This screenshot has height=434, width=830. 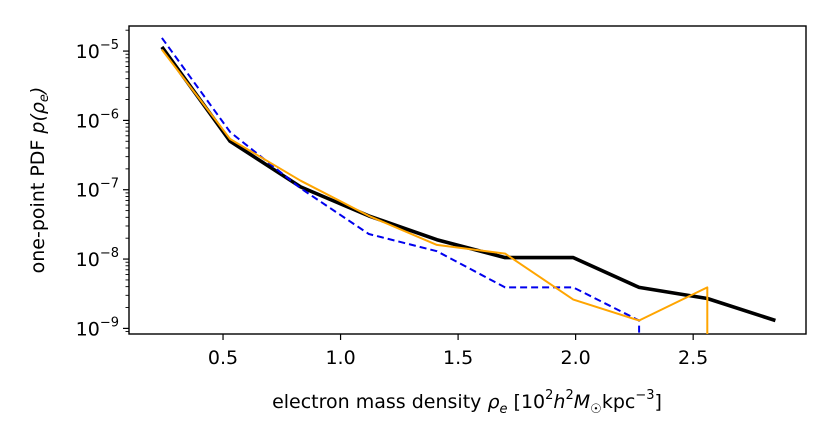 I want to click on y-tick-label: 10⁻⁷, so click(x=97, y=189).